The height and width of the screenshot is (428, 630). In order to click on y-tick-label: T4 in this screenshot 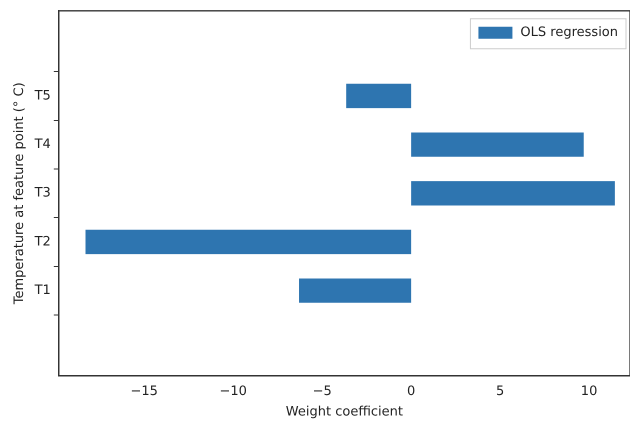, I will do `click(42, 144)`.